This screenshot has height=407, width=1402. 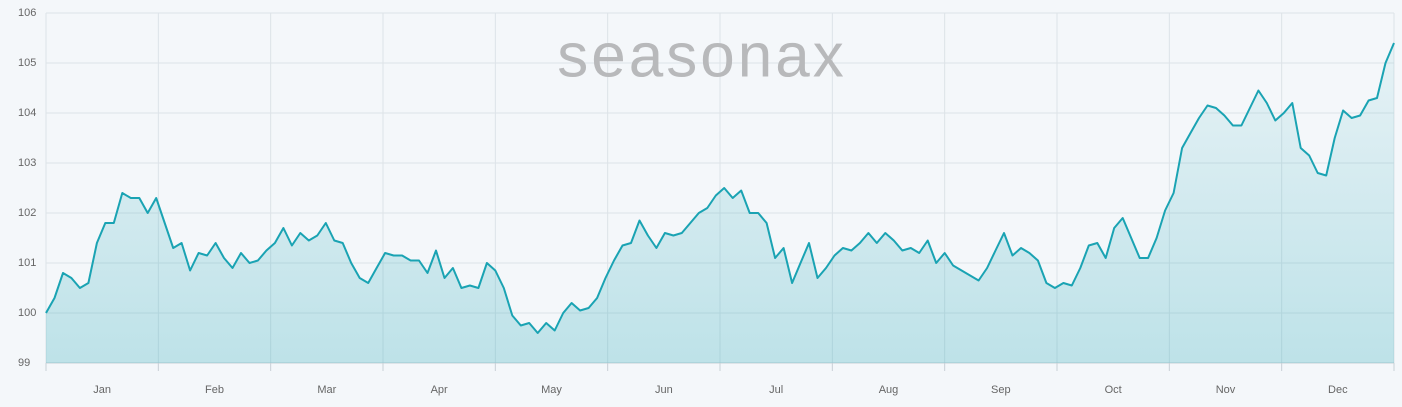 I want to click on x-tick-label: Sep, so click(x=1001, y=390).